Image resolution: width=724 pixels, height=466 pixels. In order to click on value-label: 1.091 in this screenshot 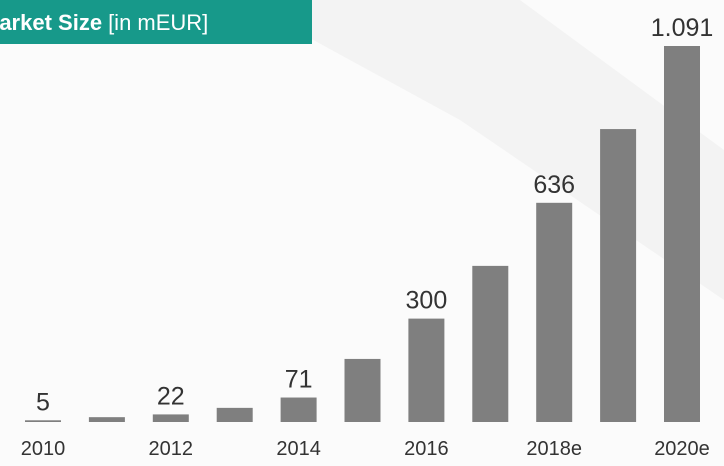, I will do `click(682, 28)`.